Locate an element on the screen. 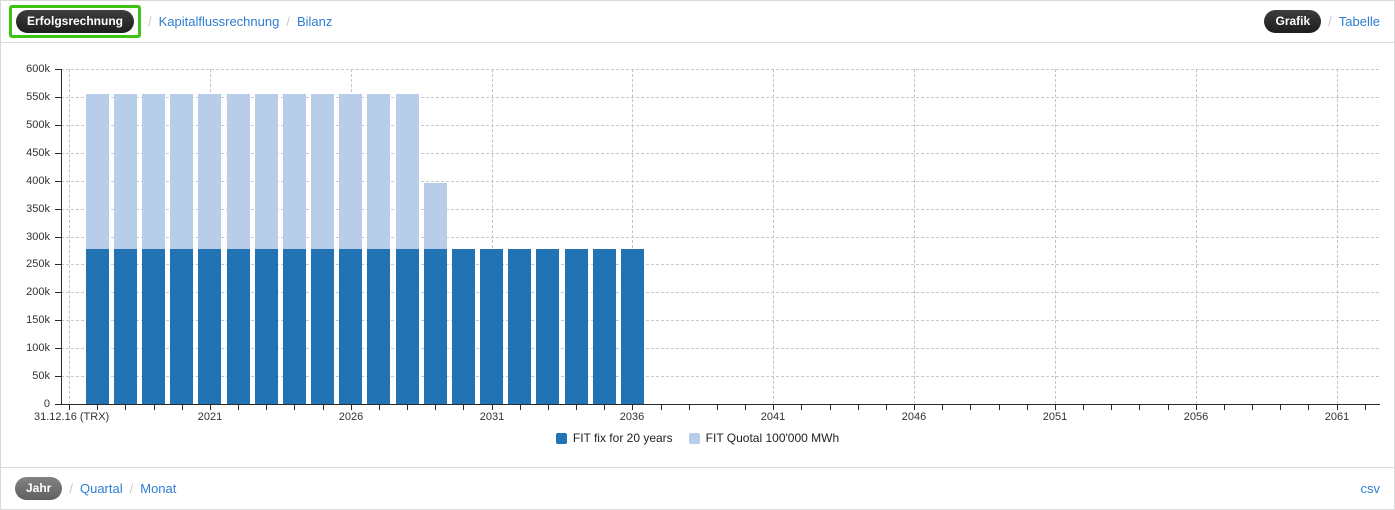 This screenshot has width=1395, height=510. tab-kapitalflussrechnung: Kapitalflussrechnung is located at coordinates (219, 21).